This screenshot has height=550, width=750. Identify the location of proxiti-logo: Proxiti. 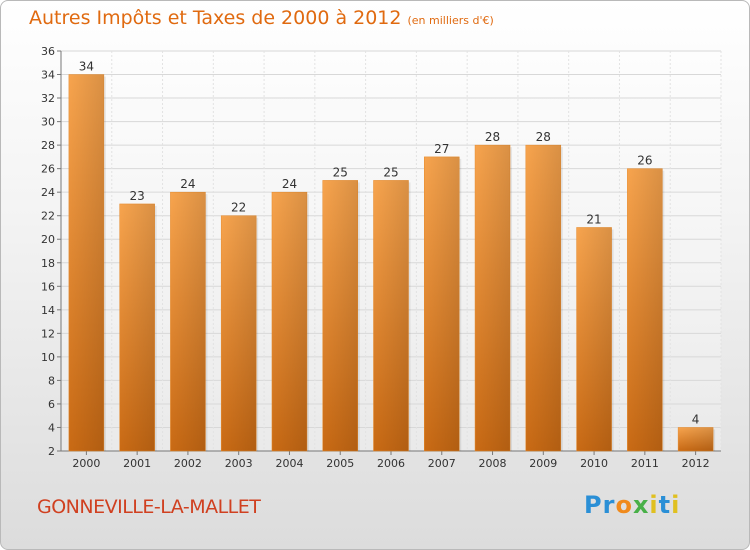
(632, 505).